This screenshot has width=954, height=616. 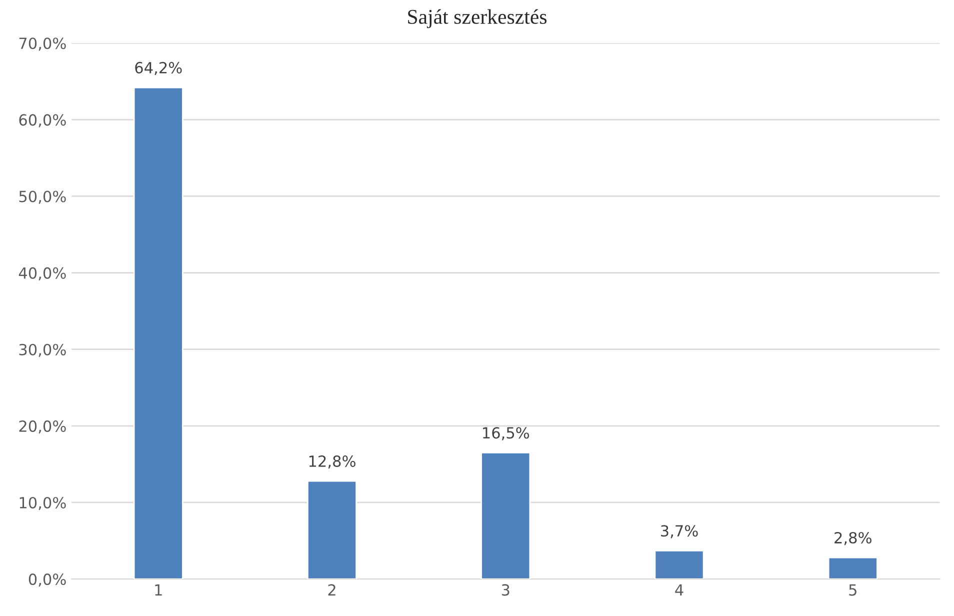 What do you see at coordinates (42, 273) in the screenshot?
I see `y-tick-label: 40,0%` at bounding box center [42, 273].